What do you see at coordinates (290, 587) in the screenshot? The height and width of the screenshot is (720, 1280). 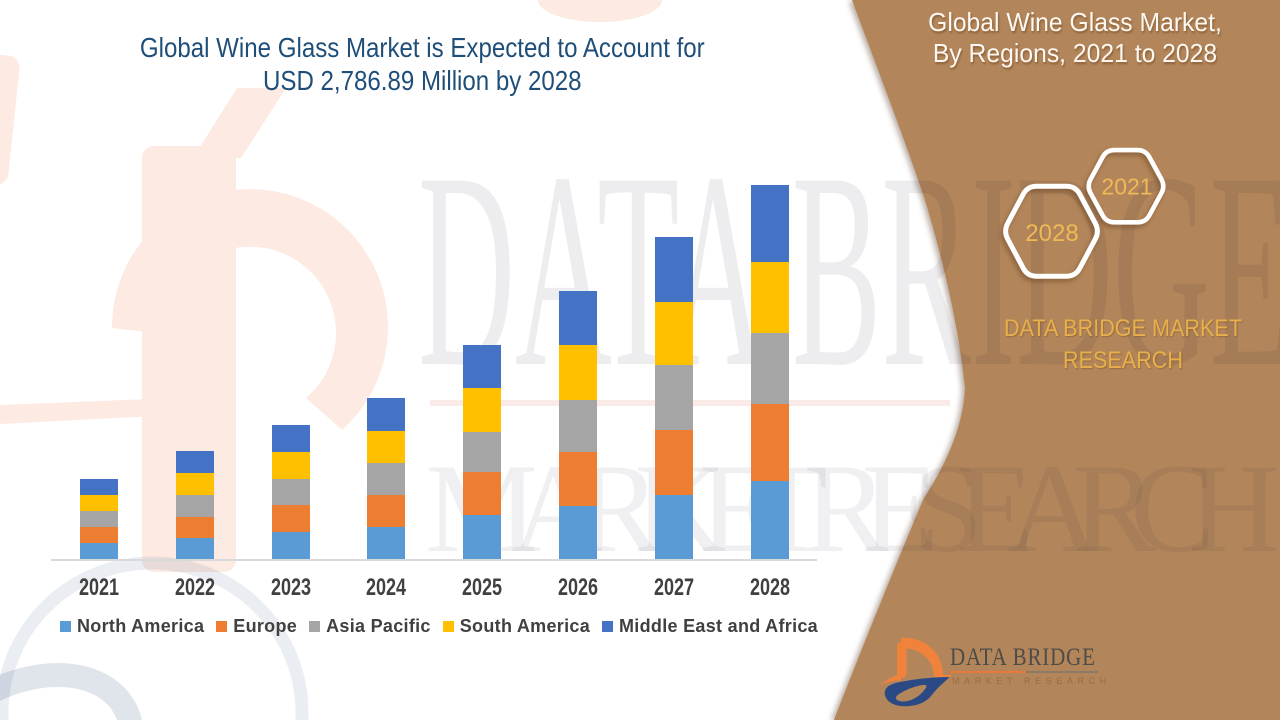 I see `x-label-2023: 2023` at bounding box center [290, 587].